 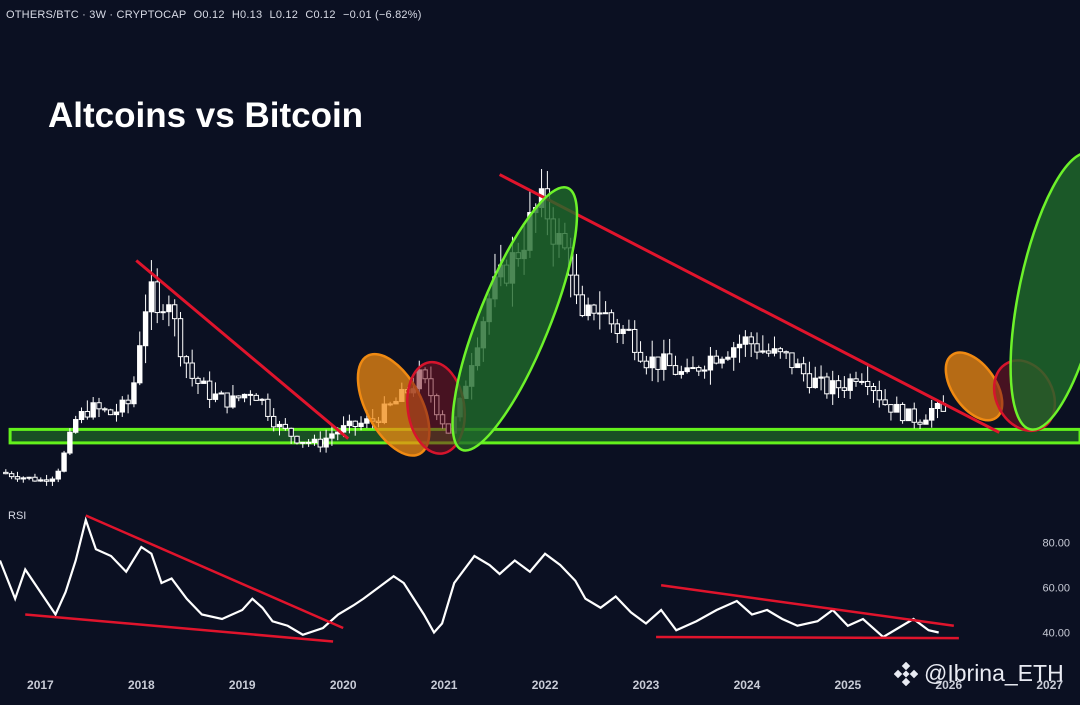 What do you see at coordinates (979, 673) in the screenshot?
I see `watermark: @Ibrina_ETH` at bounding box center [979, 673].